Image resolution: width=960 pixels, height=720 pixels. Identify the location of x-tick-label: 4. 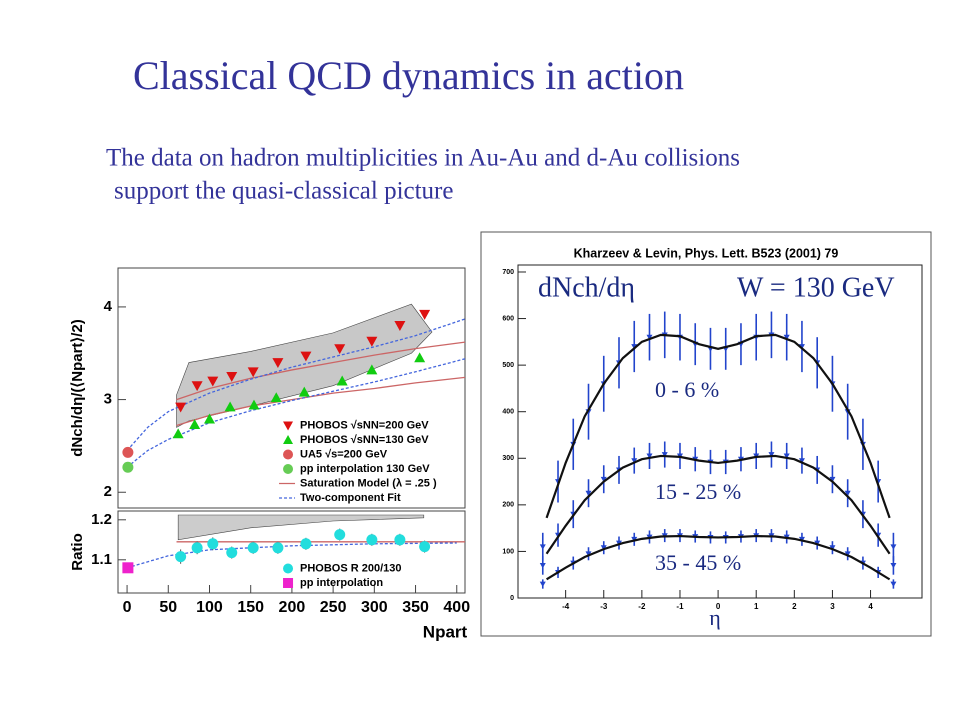
(870, 606).